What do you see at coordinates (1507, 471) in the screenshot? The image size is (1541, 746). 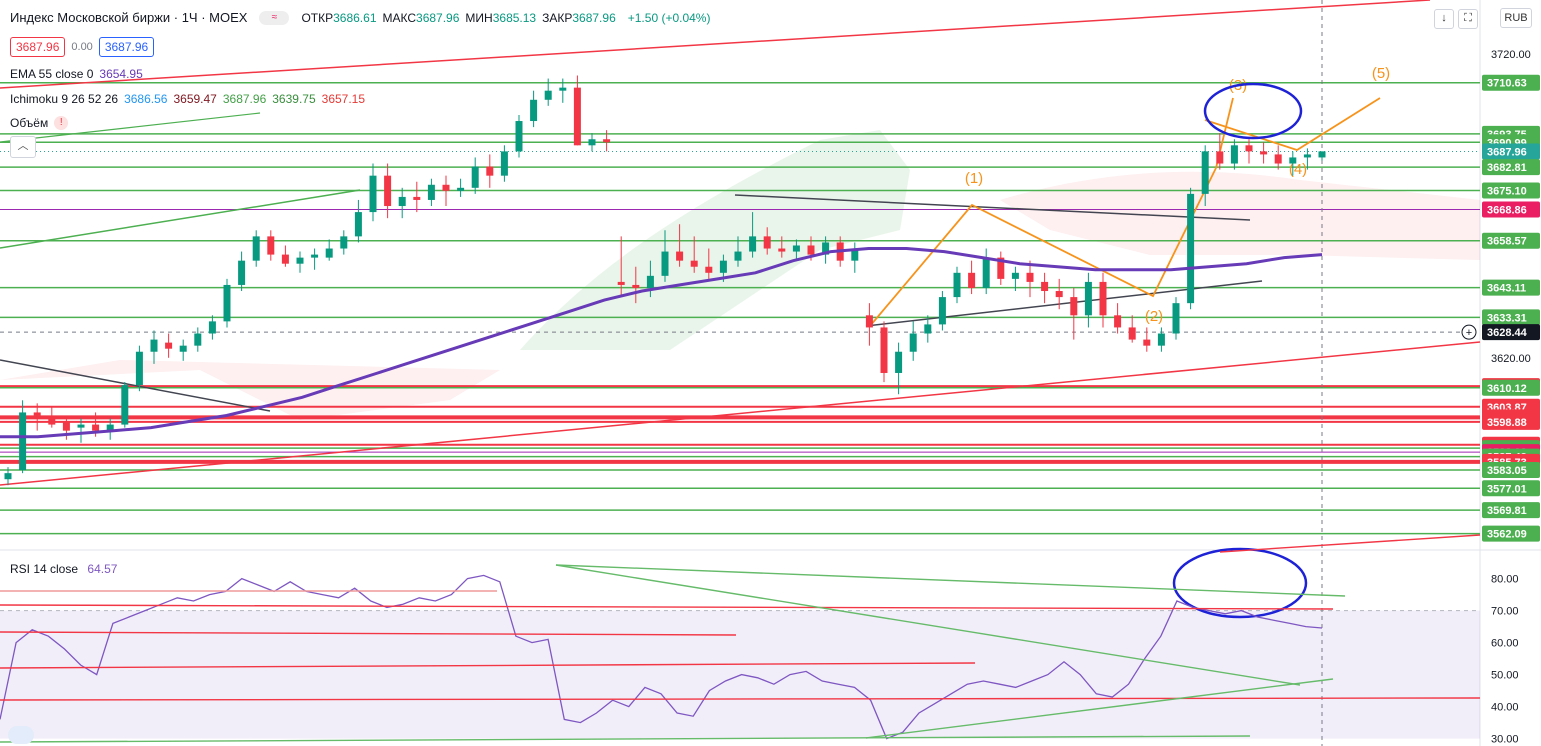 I see `price-level-label: 3583.05` at bounding box center [1507, 471].